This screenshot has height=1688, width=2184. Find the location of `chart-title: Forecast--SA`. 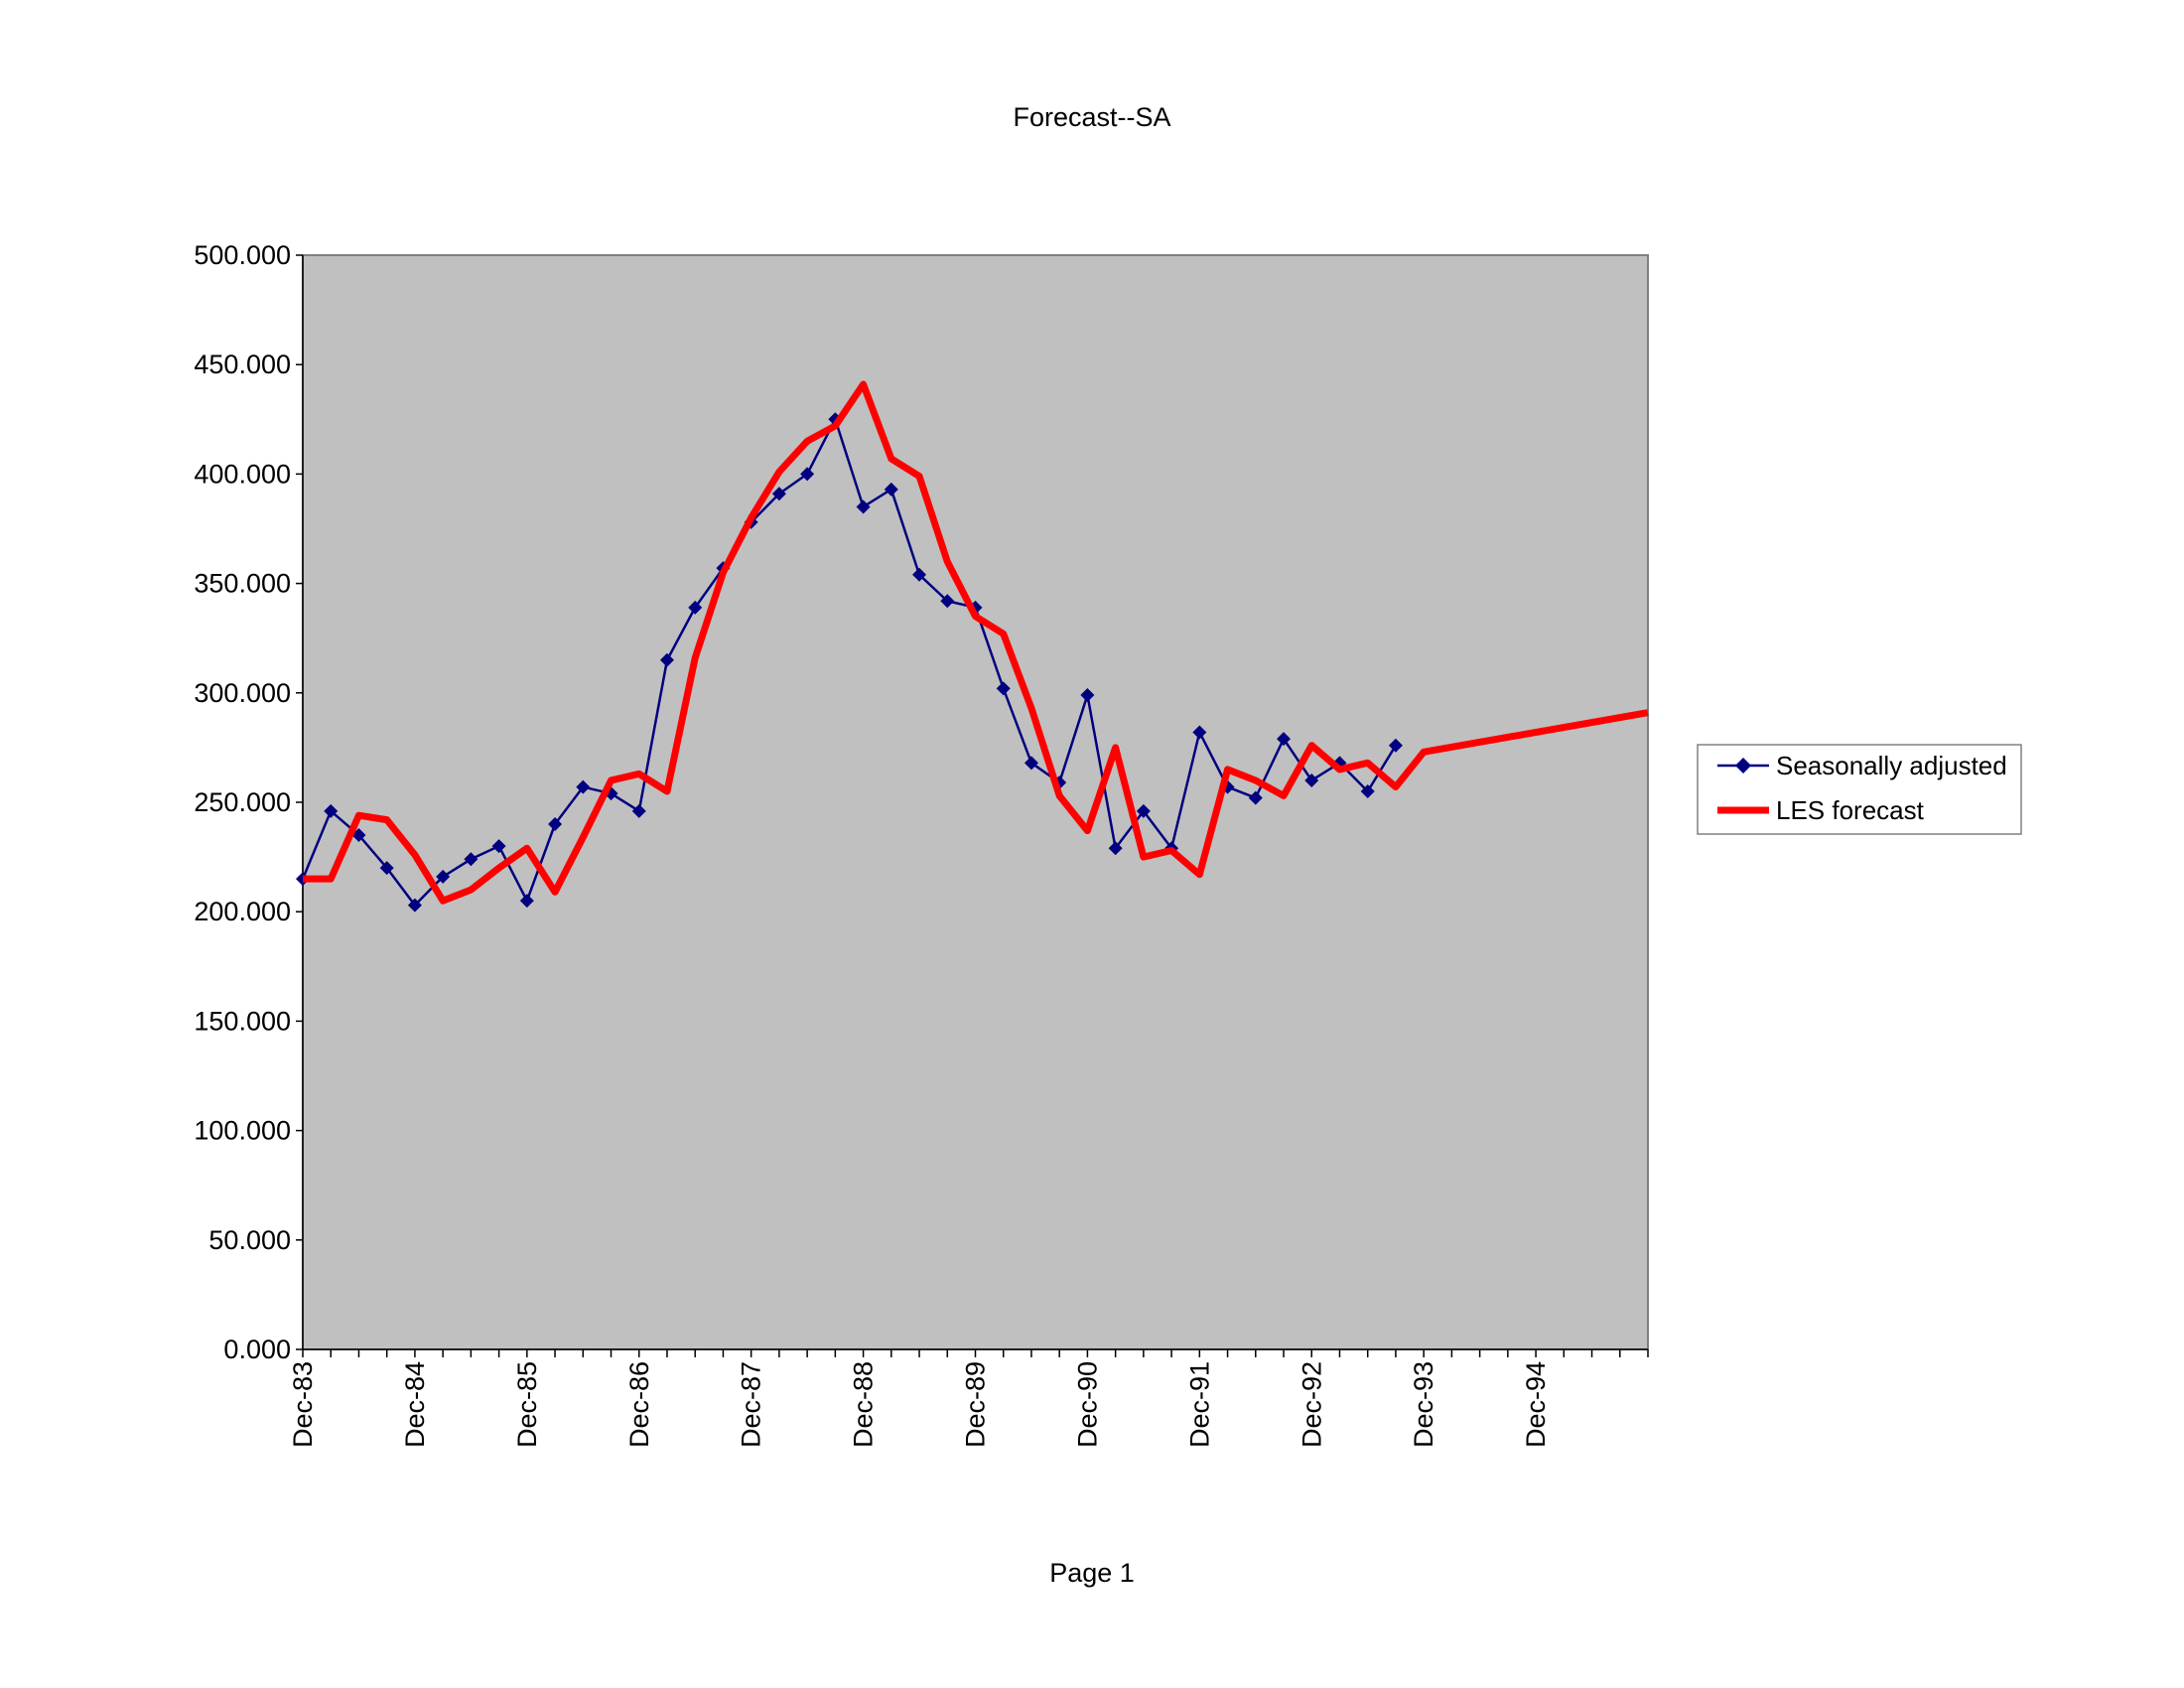

chart-title: Forecast--SA is located at coordinates (1092, 117).